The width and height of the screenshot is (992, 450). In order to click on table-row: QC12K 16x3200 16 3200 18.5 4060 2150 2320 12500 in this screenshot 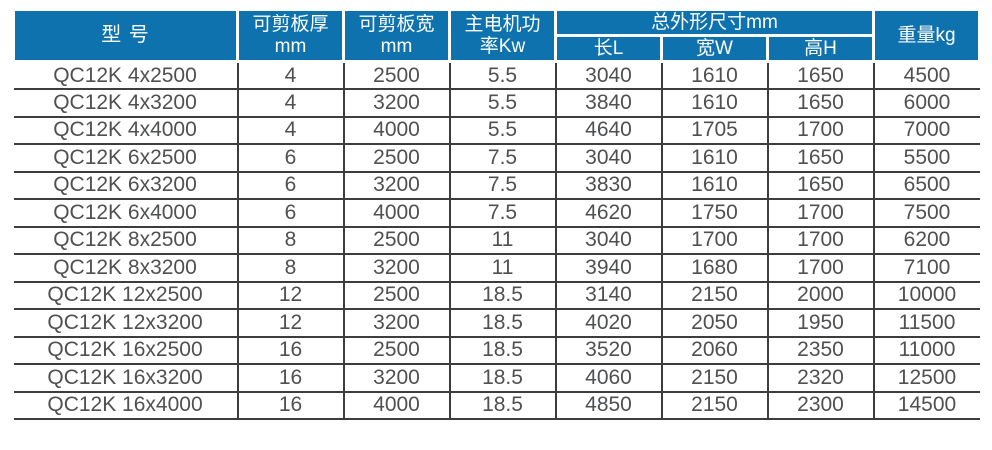, I will do `click(496, 378)`.